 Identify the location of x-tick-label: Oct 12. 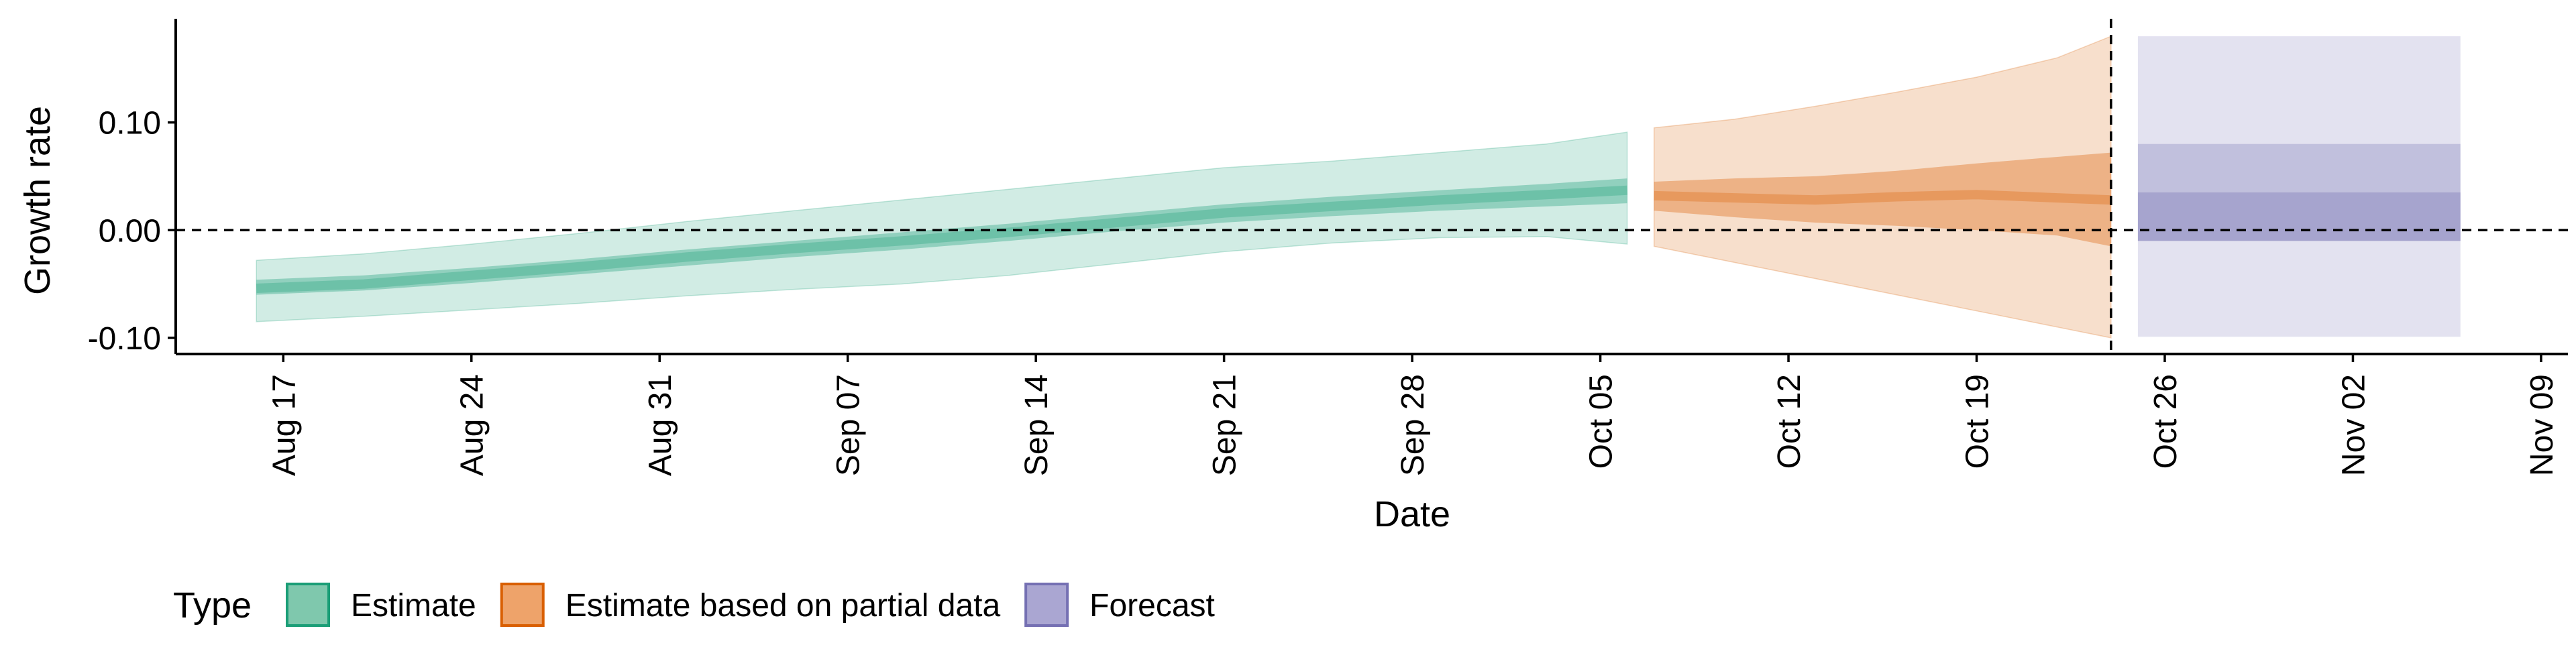
(1789, 421).